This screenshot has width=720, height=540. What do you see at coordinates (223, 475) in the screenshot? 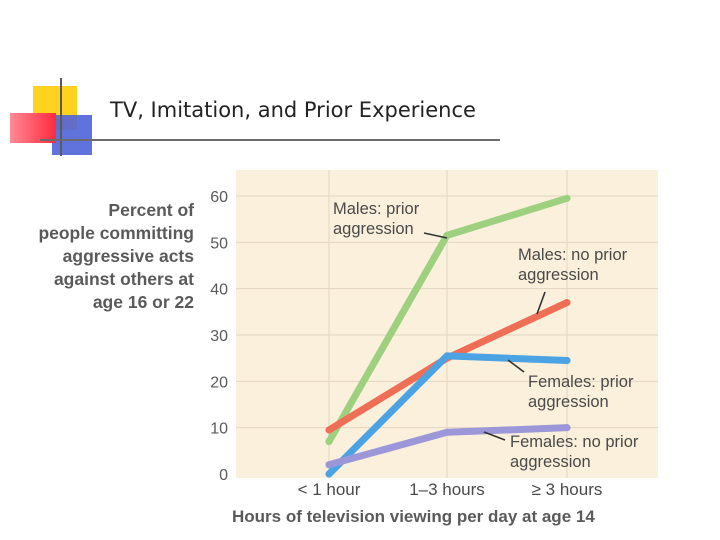
I see `y-tick-label: 0` at bounding box center [223, 475].